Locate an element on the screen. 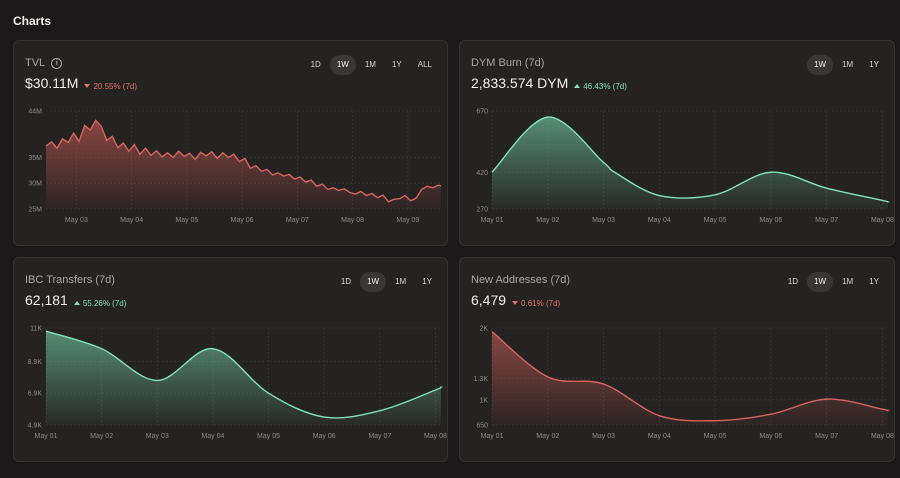  y-tick-label: 420 is located at coordinates (482, 173).